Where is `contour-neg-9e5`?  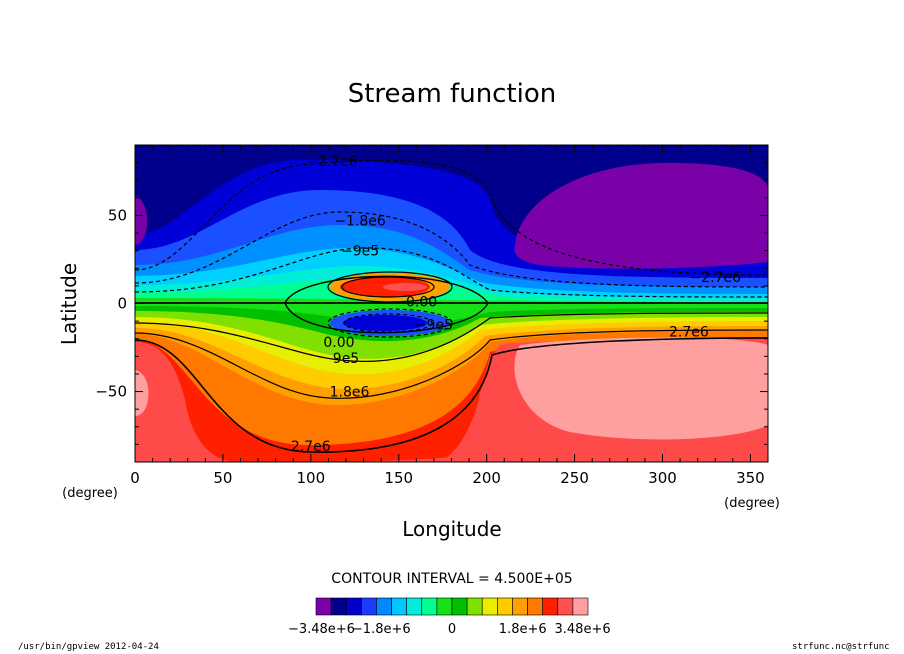
contour-neg-9e5 is located at coordinates (451, 272).